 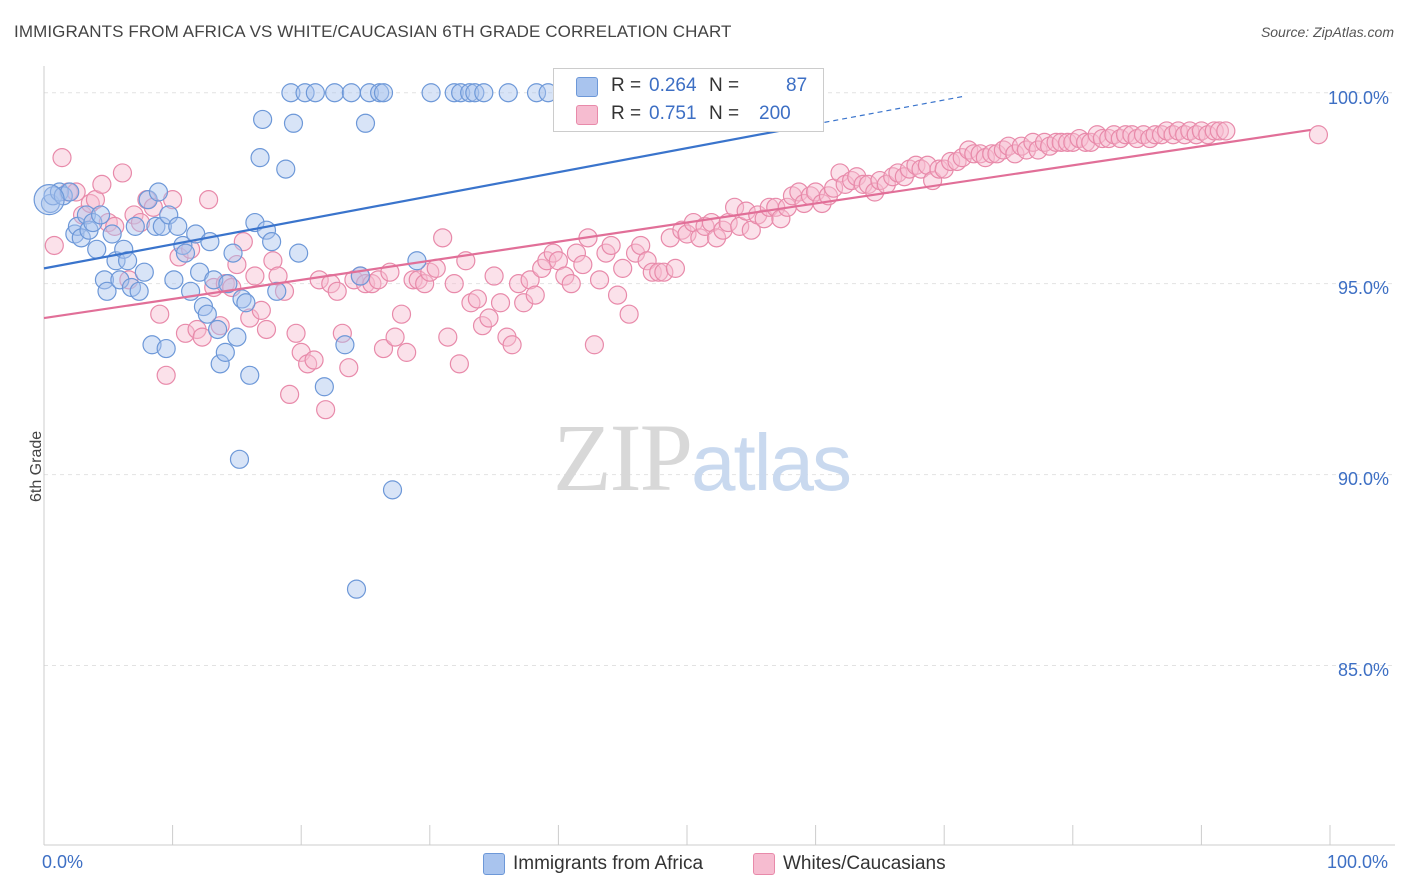 What do you see at coordinates (775, 113) in the screenshot?
I see `pink-n-value: 200` at bounding box center [775, 113].